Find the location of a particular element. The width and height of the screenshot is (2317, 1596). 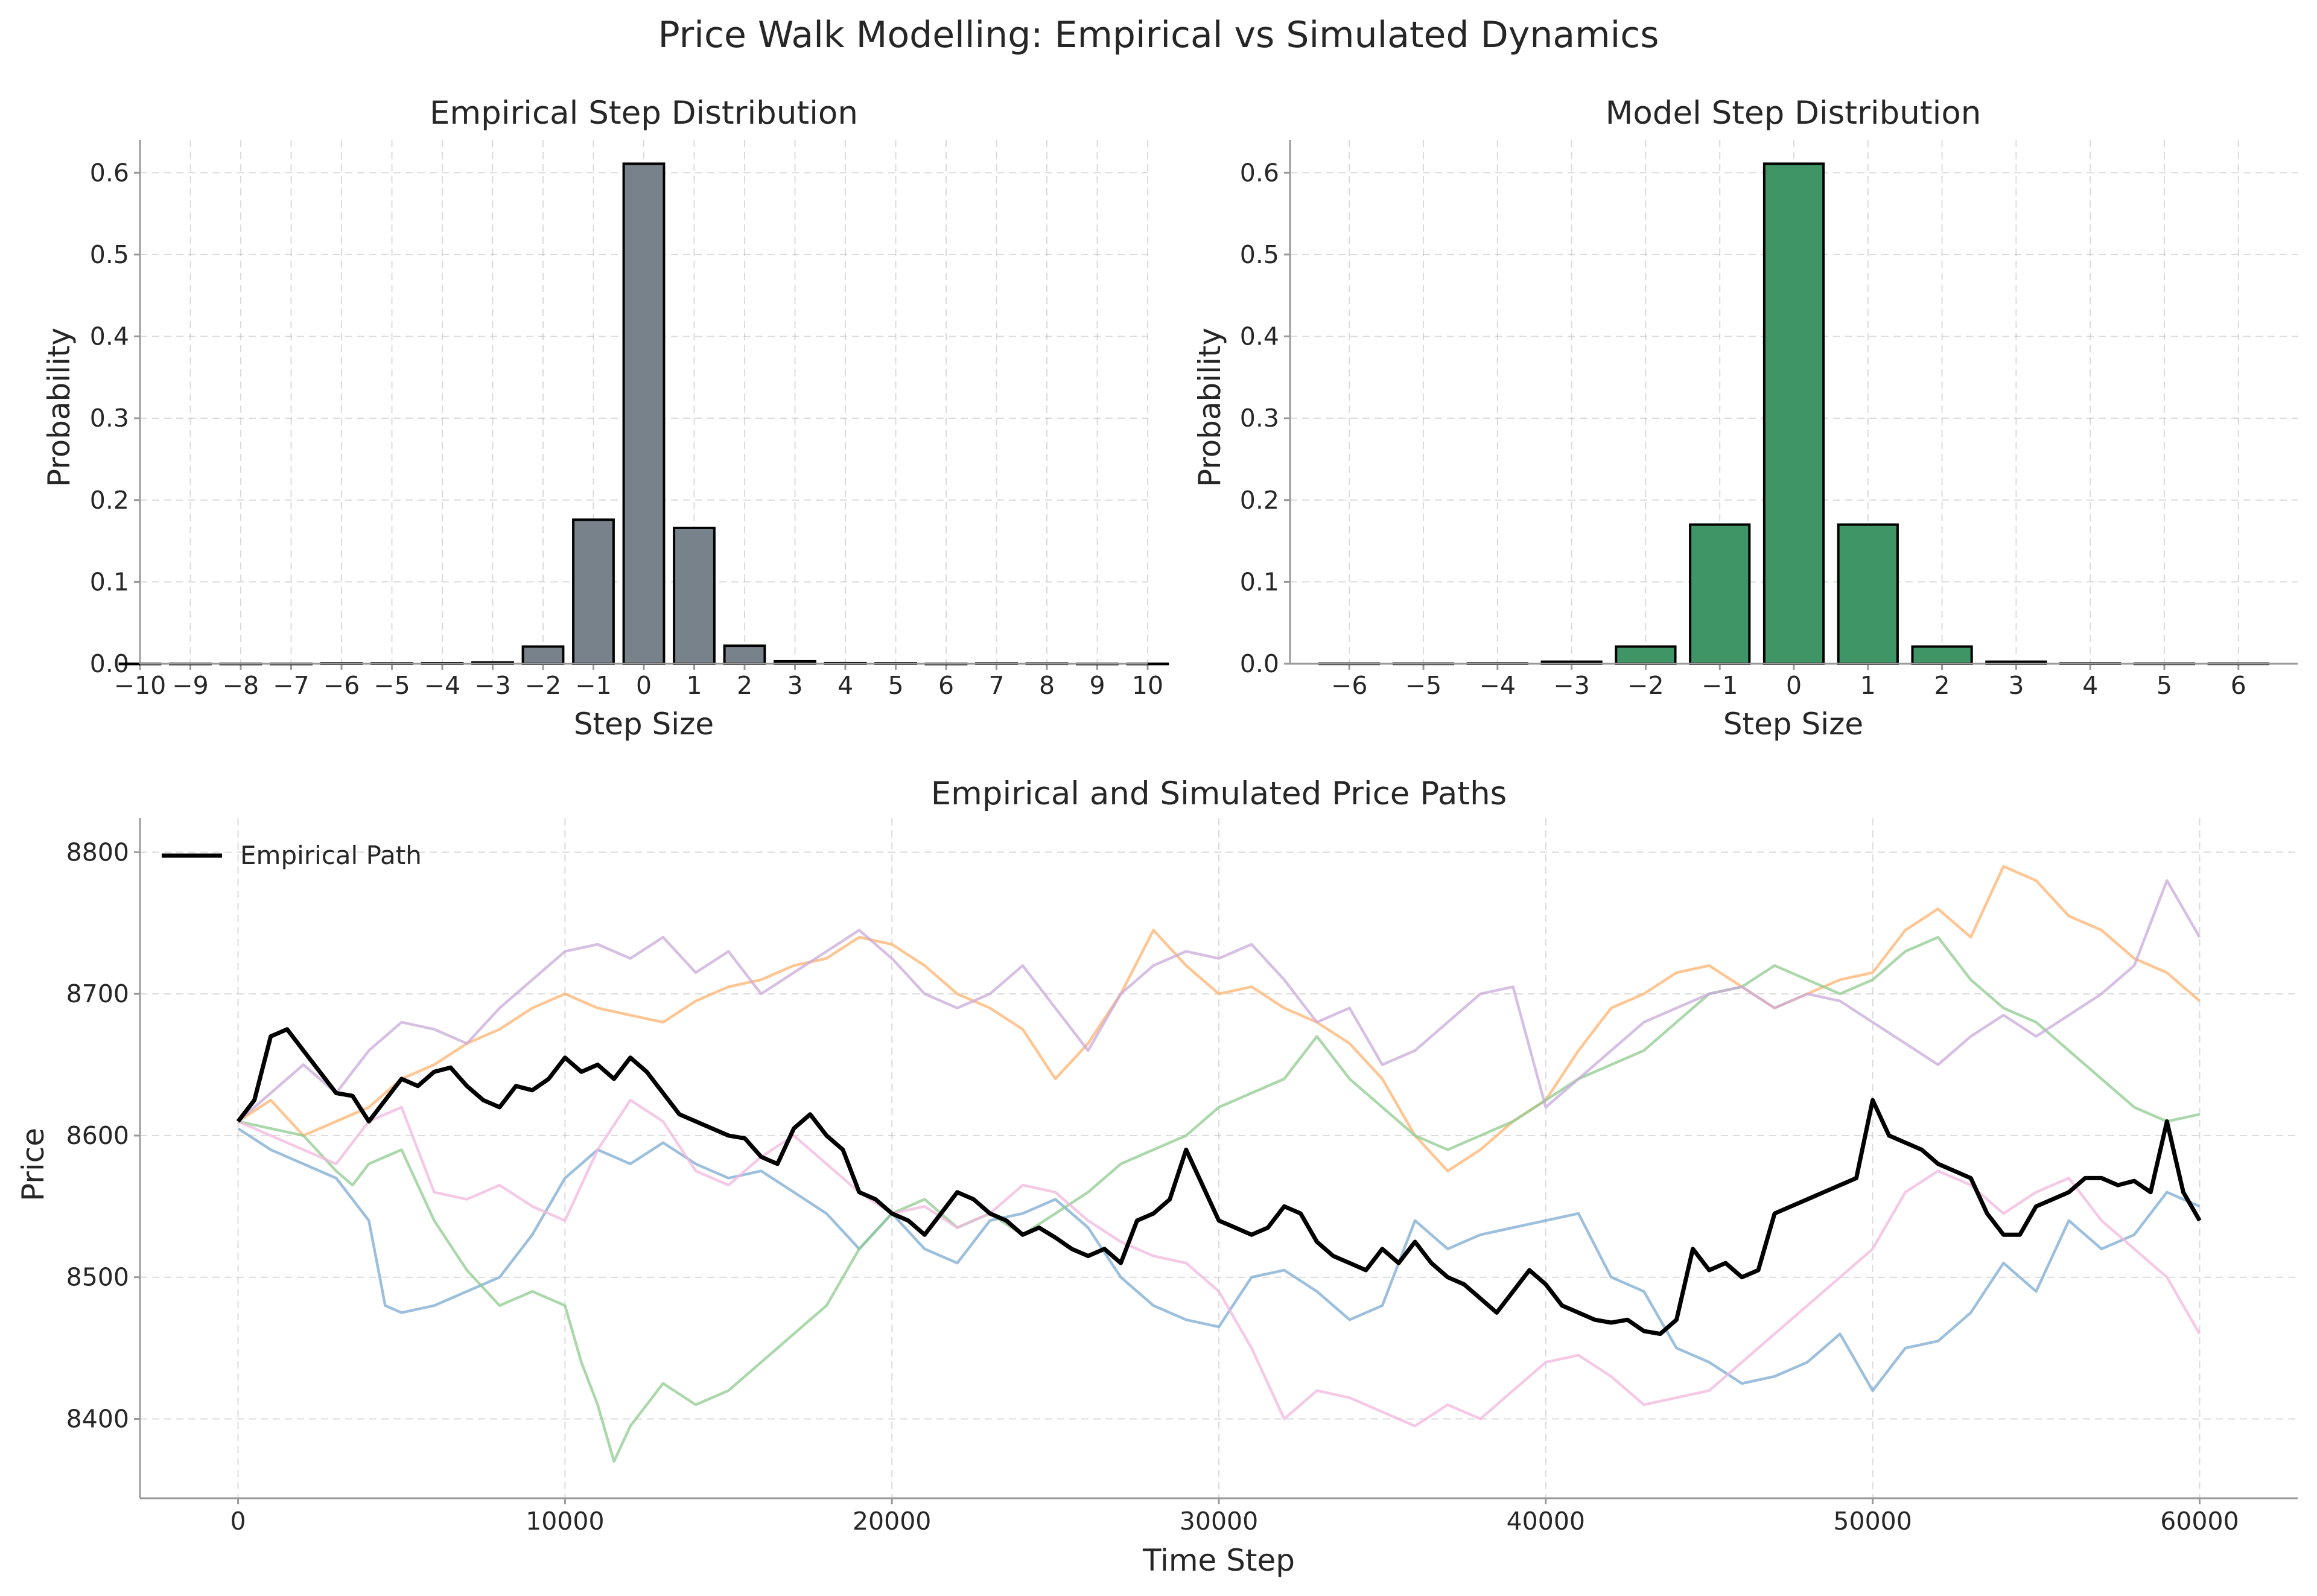

y-tick-label: 0.0 is located at coordinates (1259, 663).